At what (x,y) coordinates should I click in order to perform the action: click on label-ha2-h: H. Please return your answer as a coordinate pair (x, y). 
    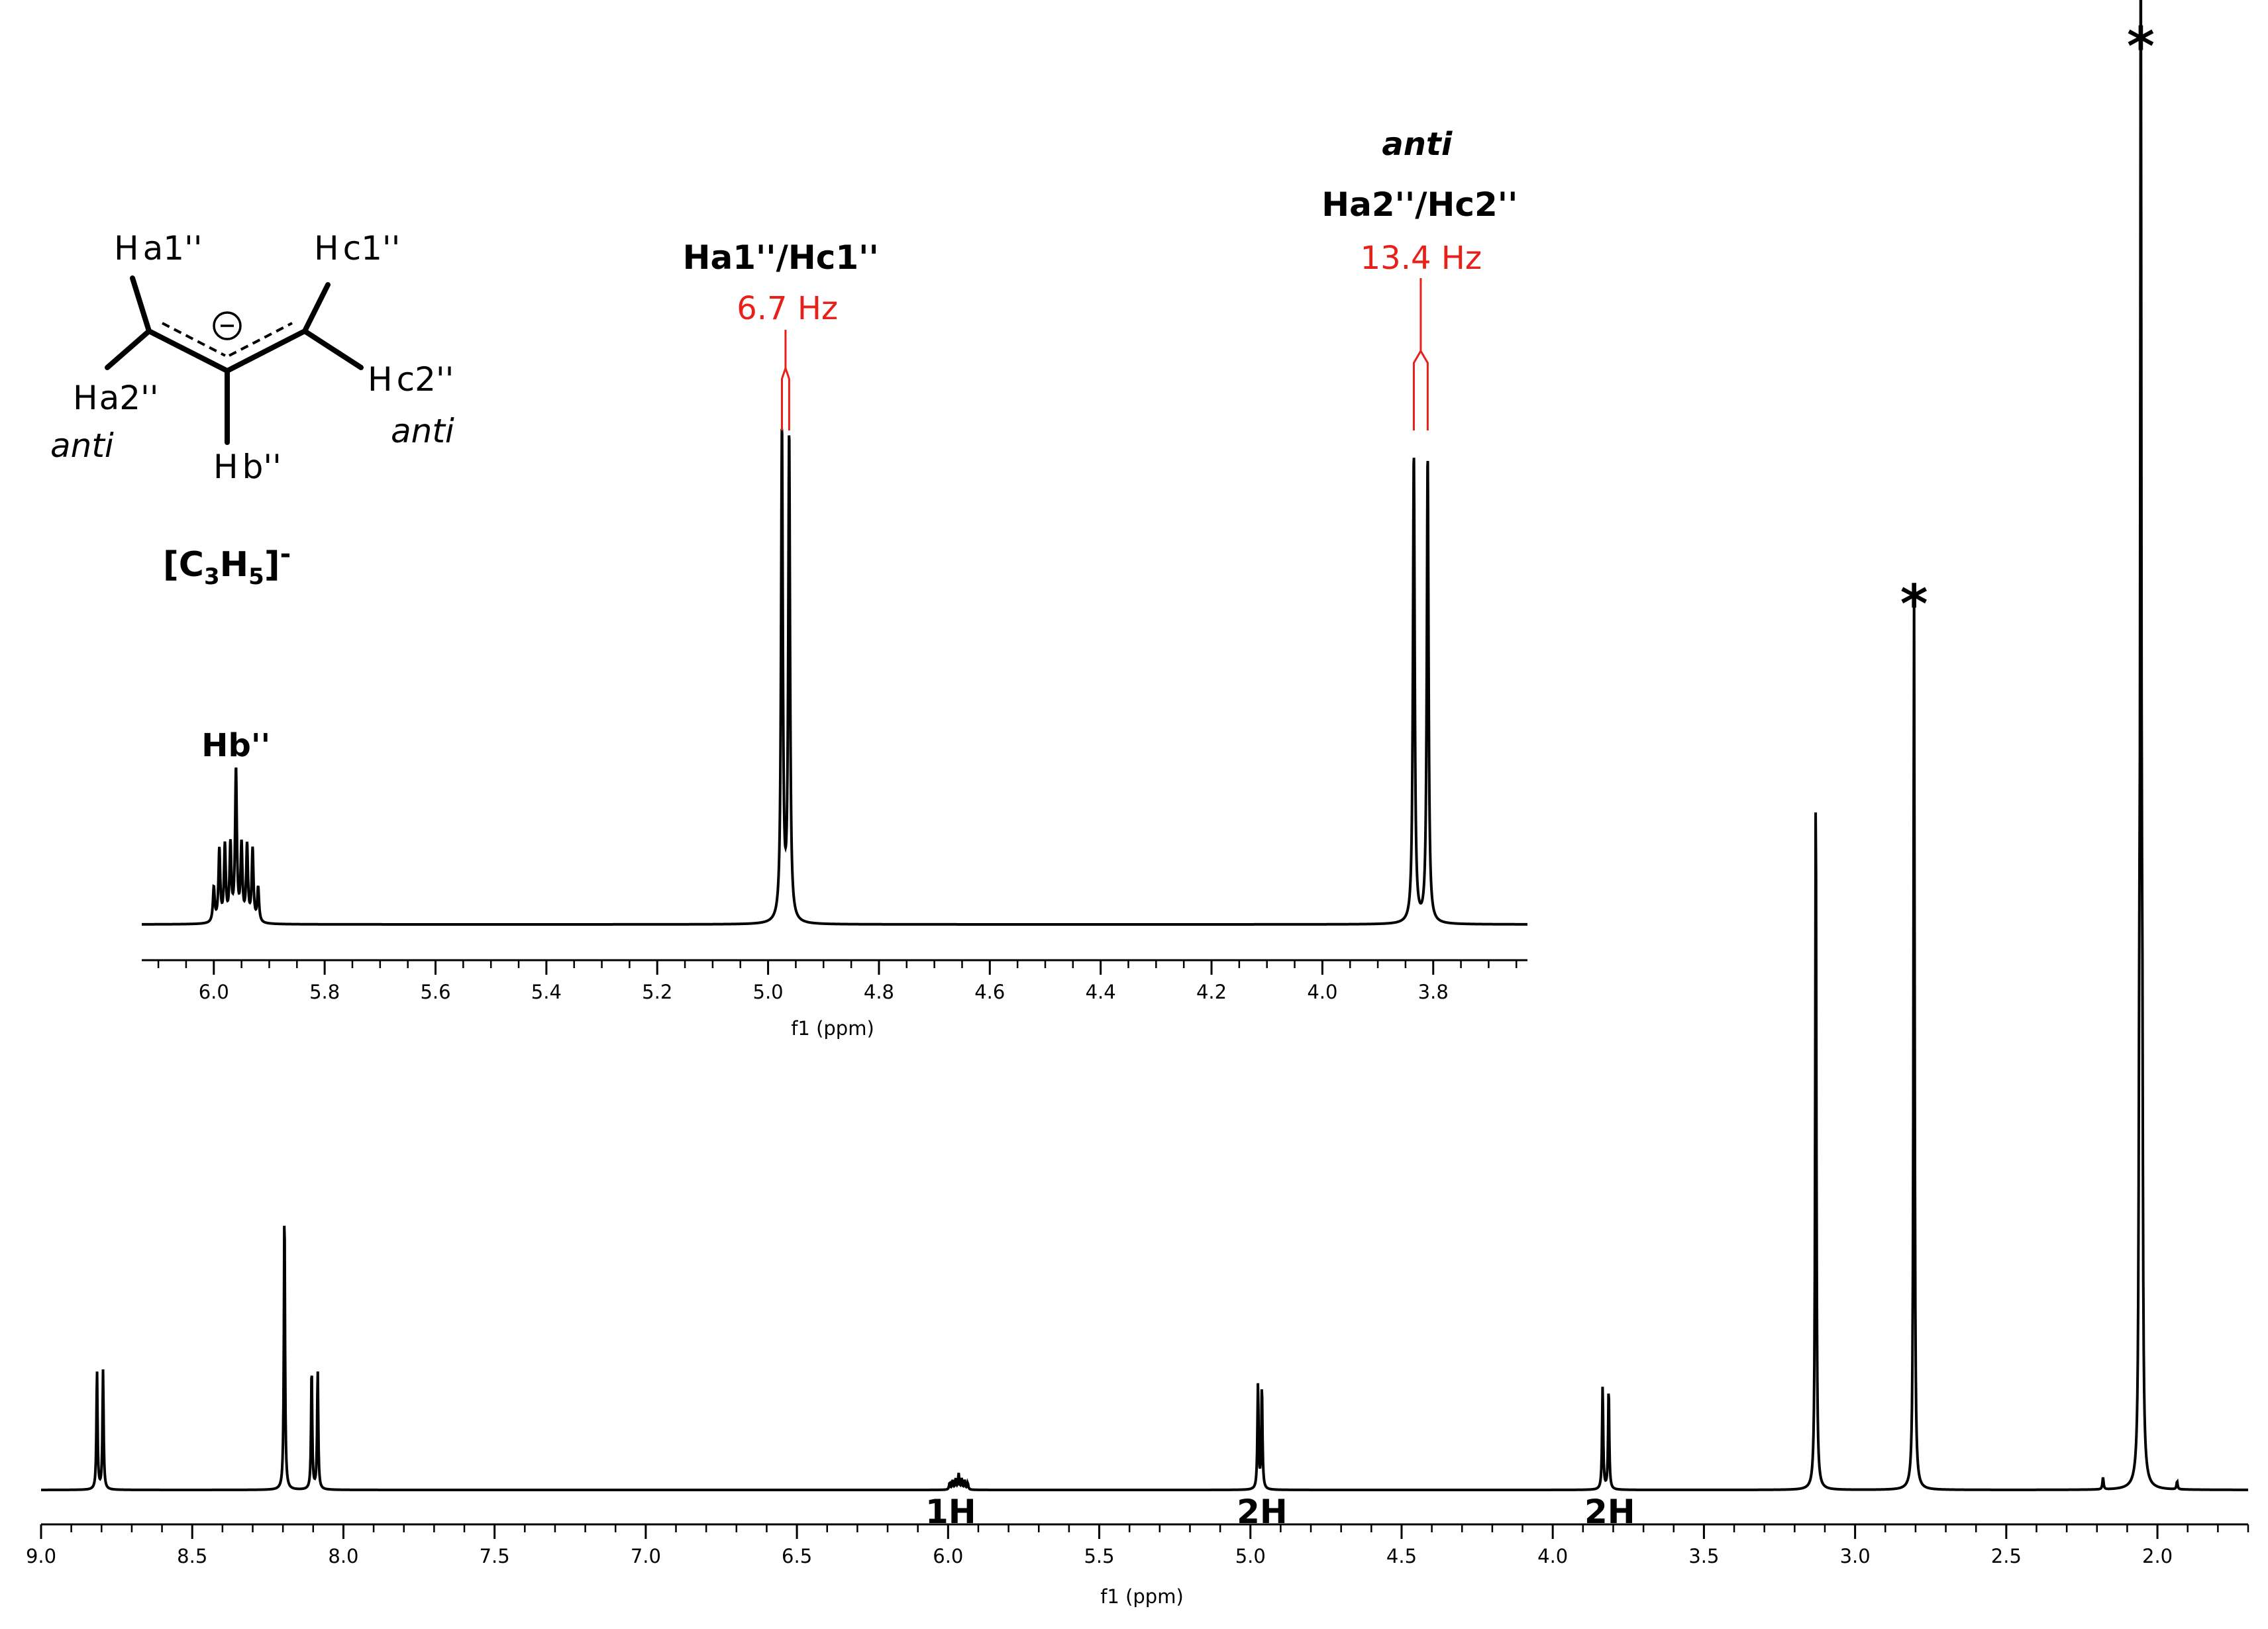
    Looking at the image, I should click on (85, 398).